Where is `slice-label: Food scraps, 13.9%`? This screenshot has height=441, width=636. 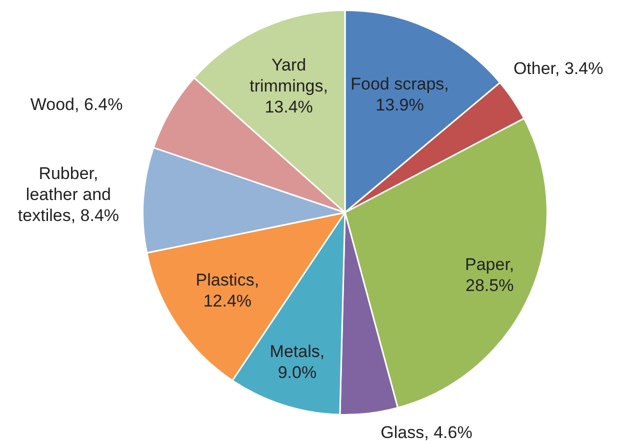 slice-label: Food scraps, 13.9% is located at coordinates (399, 94).